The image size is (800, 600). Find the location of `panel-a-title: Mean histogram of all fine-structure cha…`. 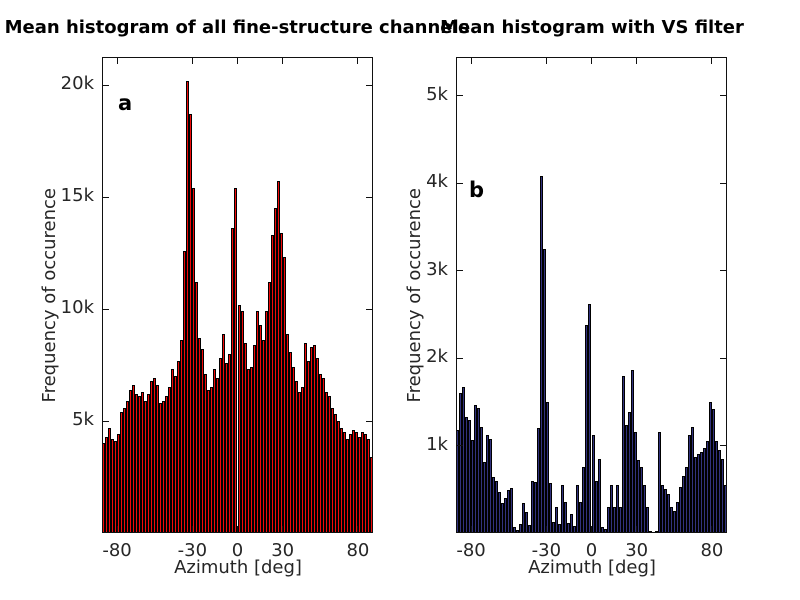

panel-a-title: Mean histogram of all fine-structure cha… is located at coordinates (237, 27).